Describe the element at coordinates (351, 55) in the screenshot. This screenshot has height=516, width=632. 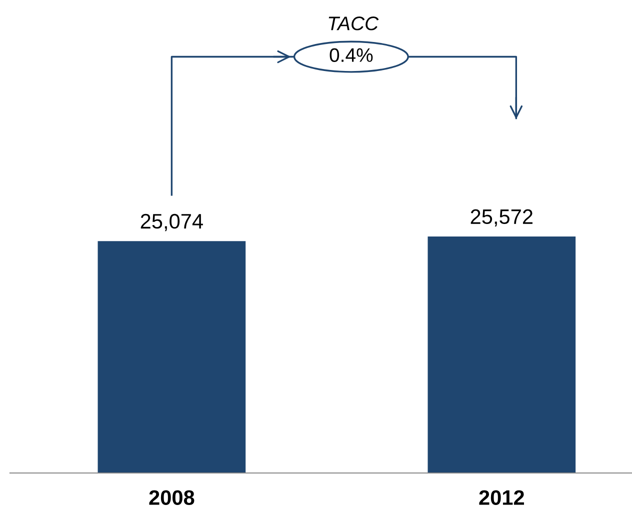
I see `text: 0.4%` at that location.